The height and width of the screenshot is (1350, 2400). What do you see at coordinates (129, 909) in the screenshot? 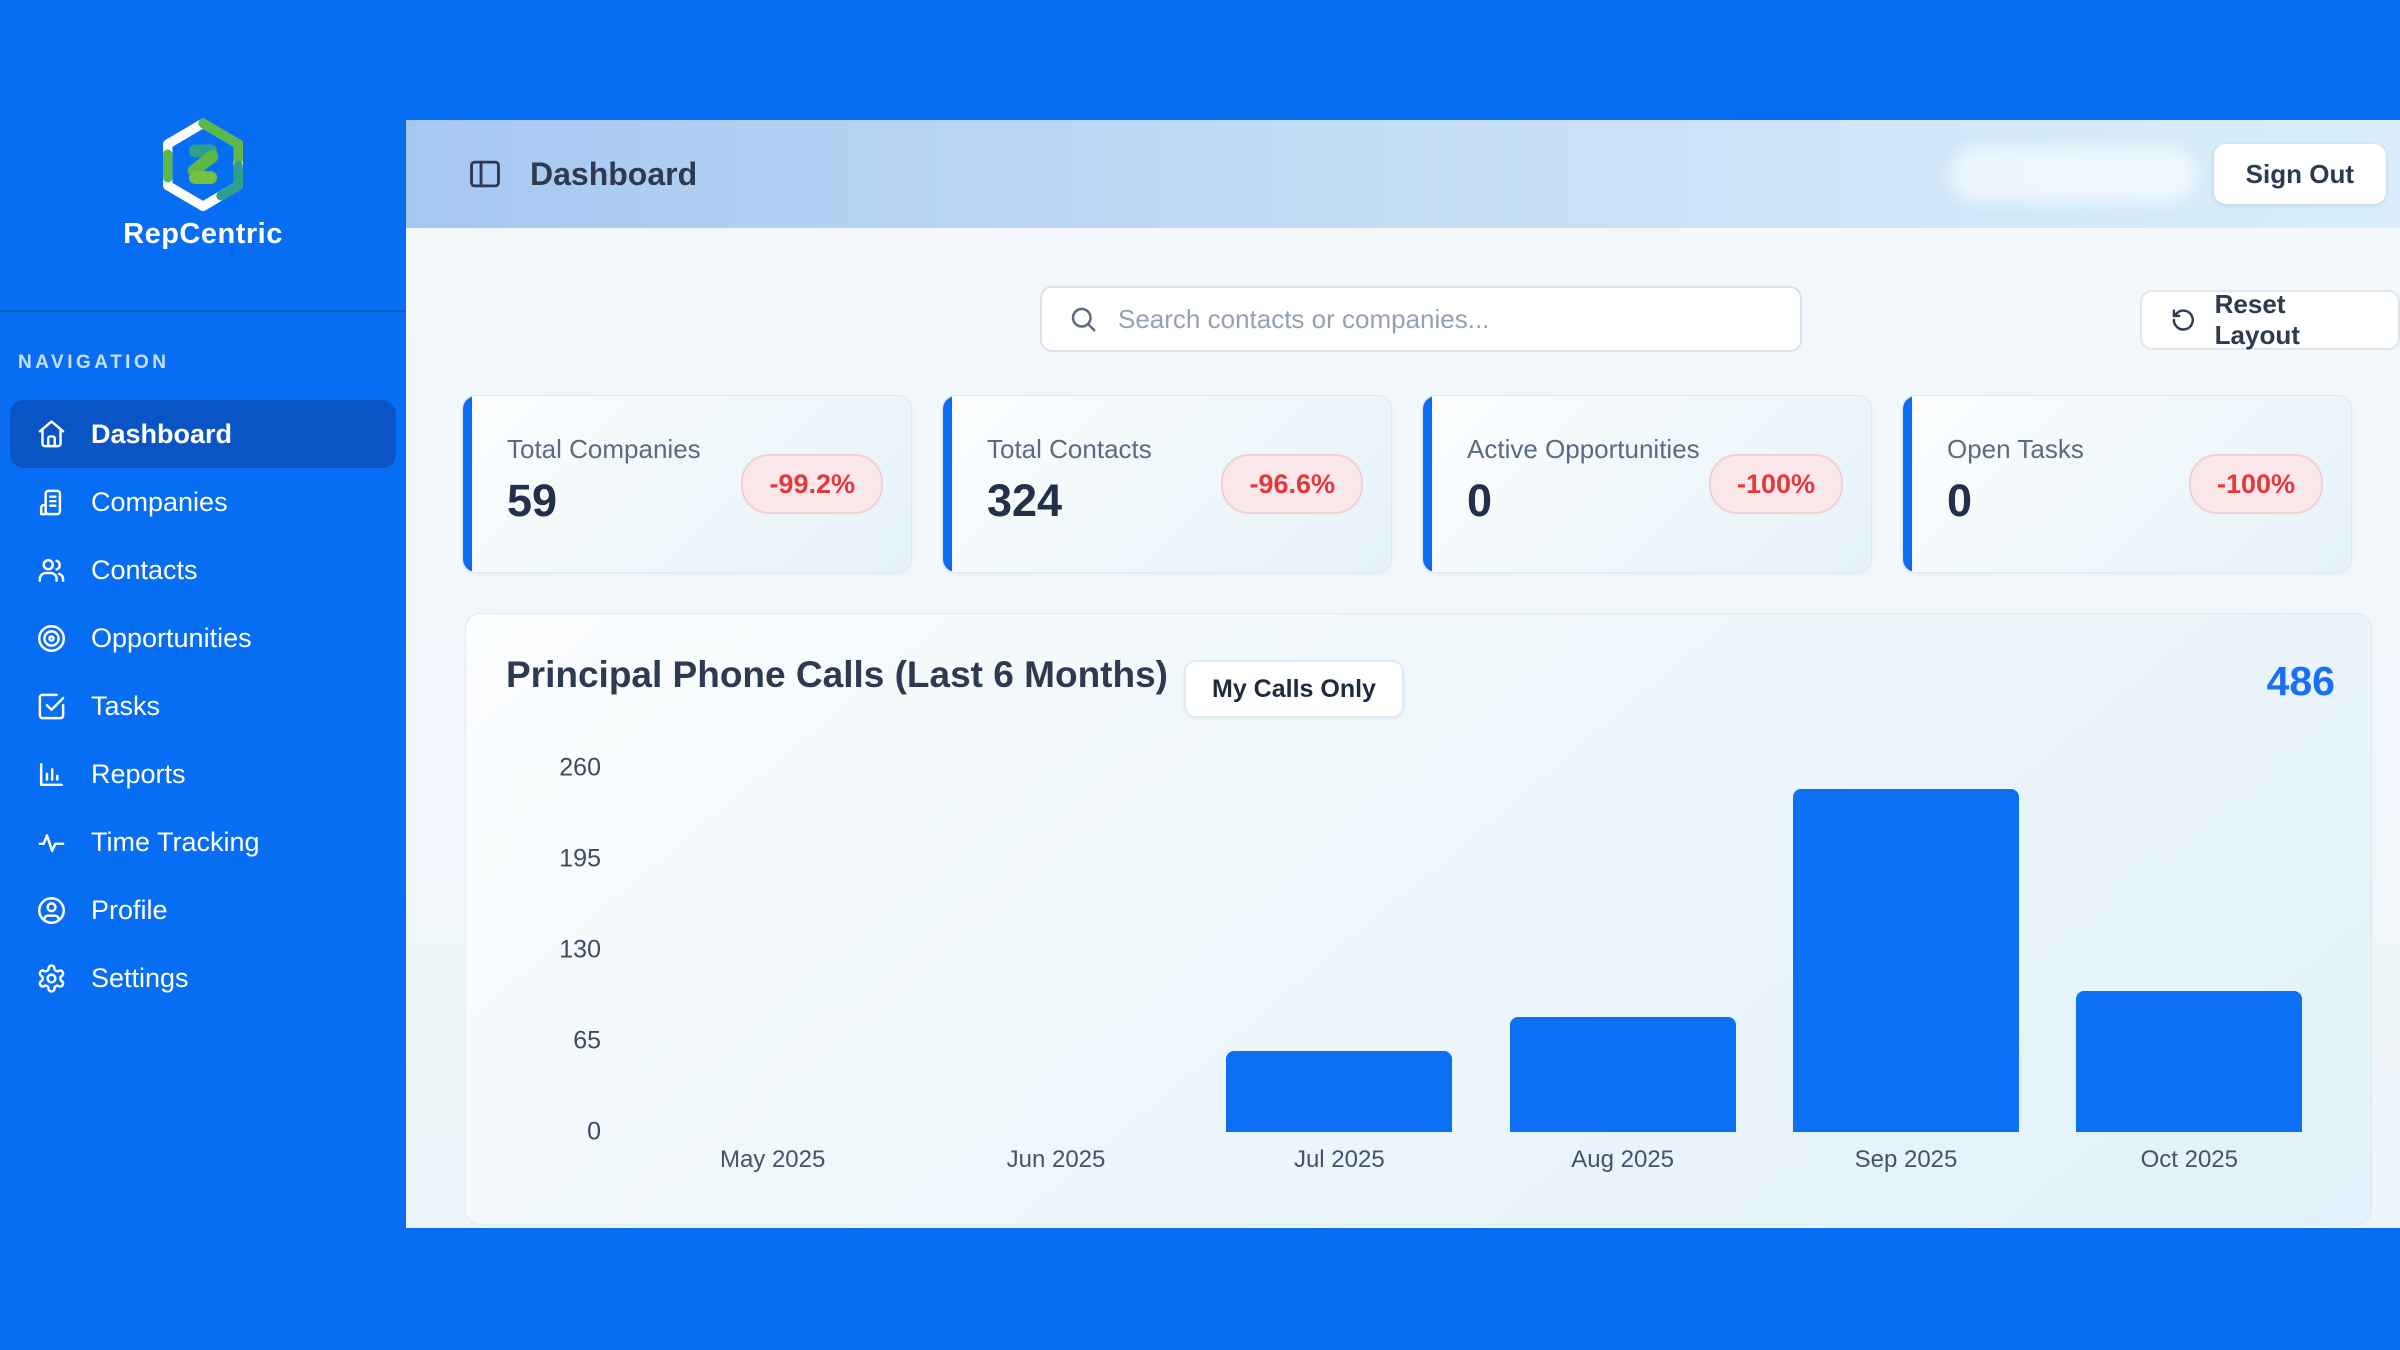
I see `sidebar-item-label: Profile` at bounding box center [129, 909].